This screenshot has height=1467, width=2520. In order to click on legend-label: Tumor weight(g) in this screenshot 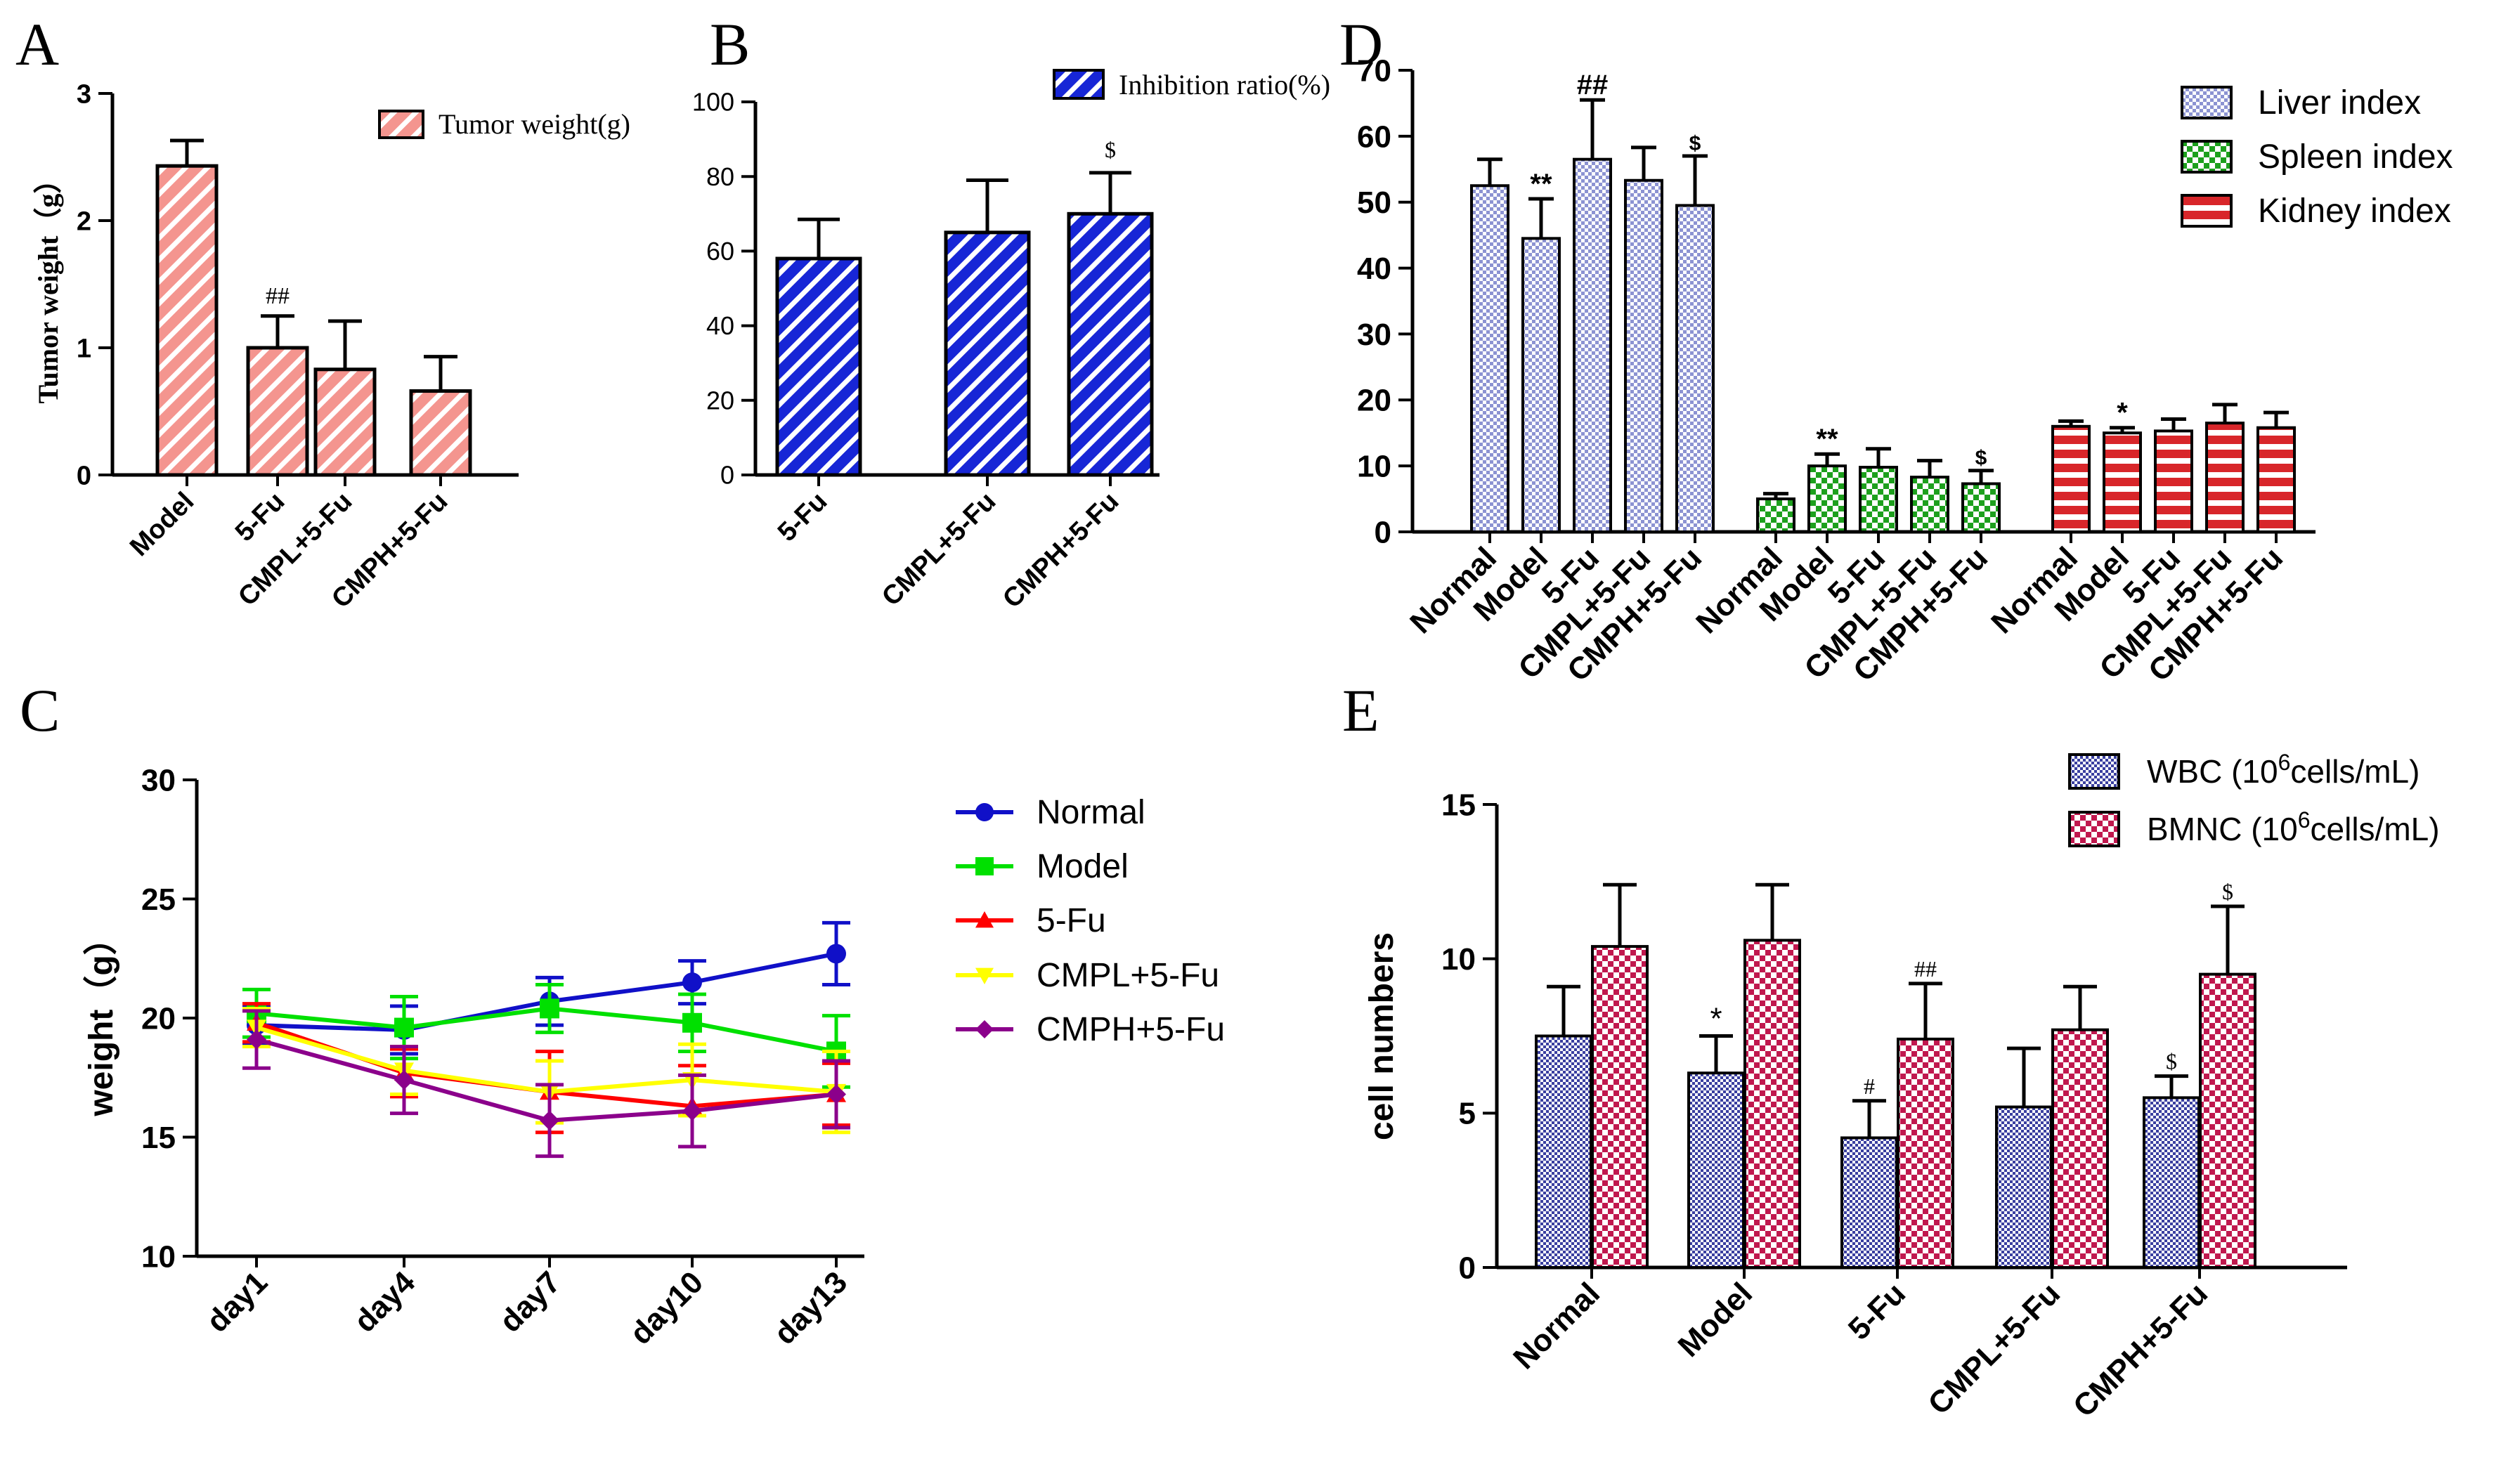, I will do `click(534, 124)`.